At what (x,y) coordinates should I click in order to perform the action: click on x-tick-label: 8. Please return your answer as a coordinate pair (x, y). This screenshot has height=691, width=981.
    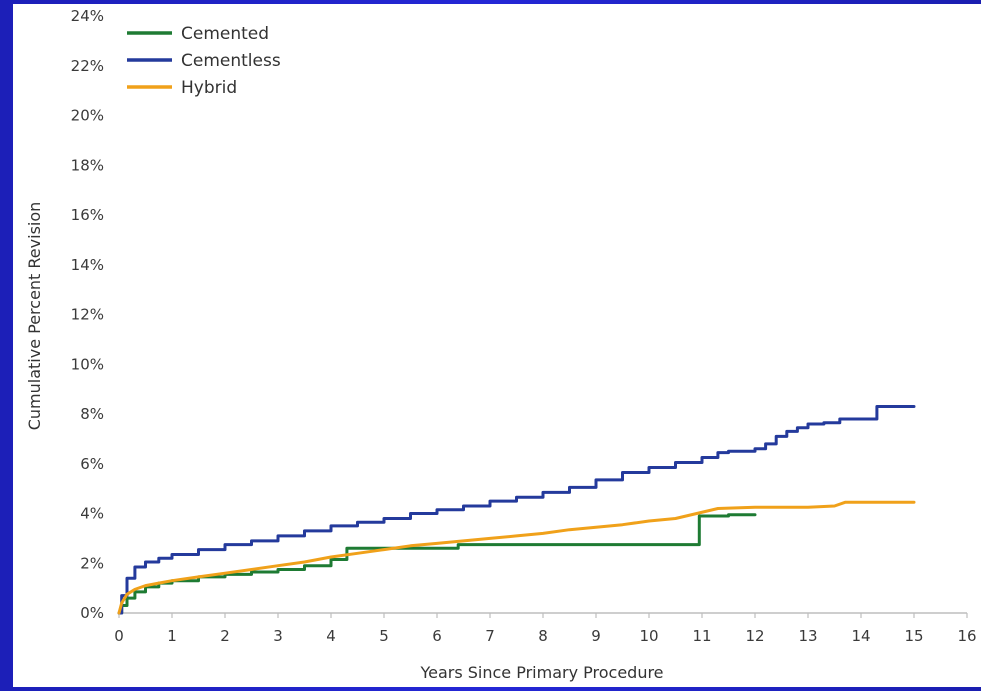
    Looking at the image, I should click on (543, 636).